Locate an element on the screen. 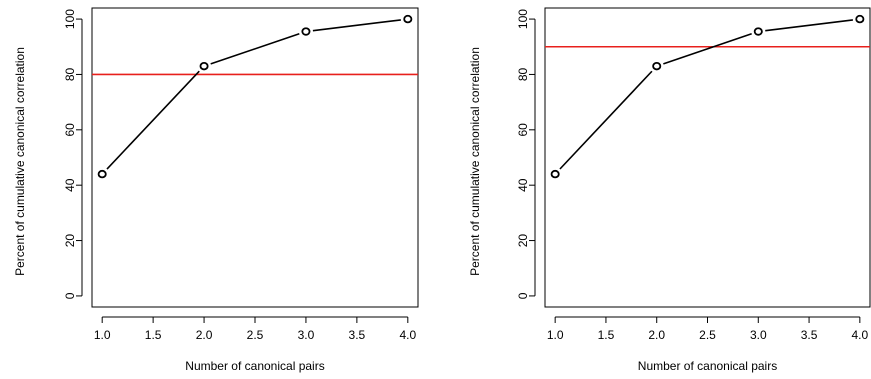 Image resolution: width=871 pixels, height=379 pixels. chart-2-x-tick-label: 2.0 is located at coordinates (656, 335).